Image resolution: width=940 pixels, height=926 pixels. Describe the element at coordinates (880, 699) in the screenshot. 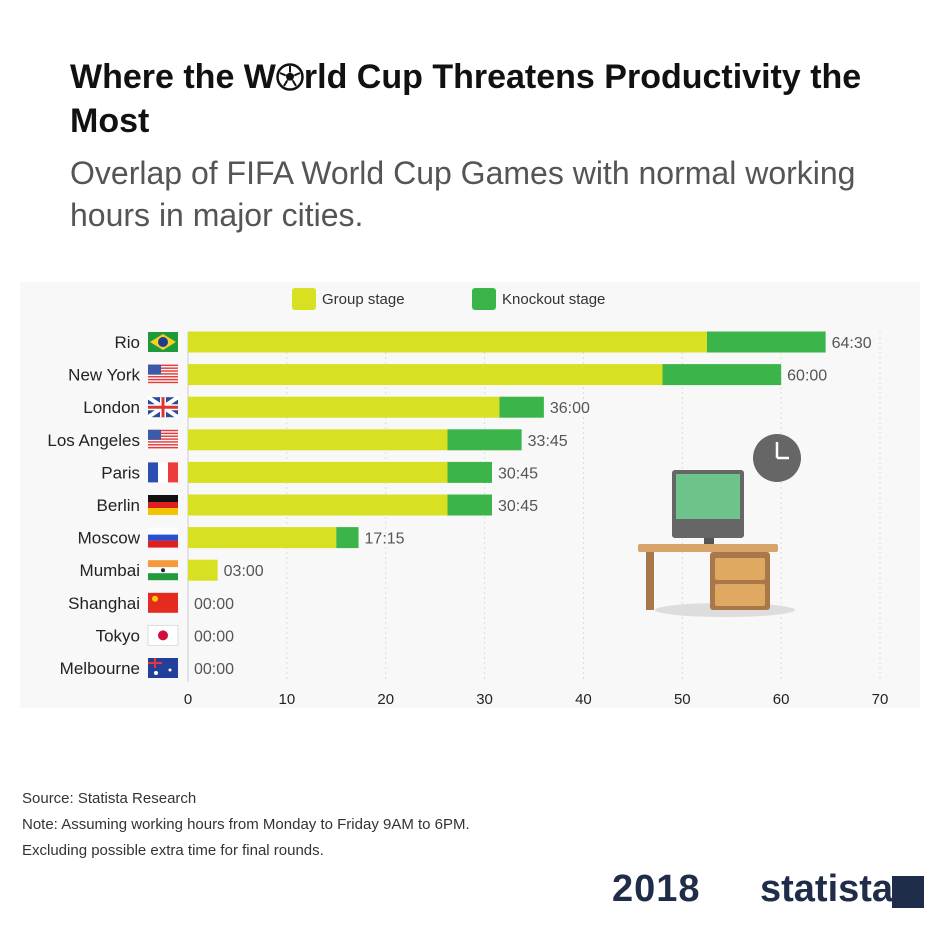

I see `x-tick-label: 70` at that location.